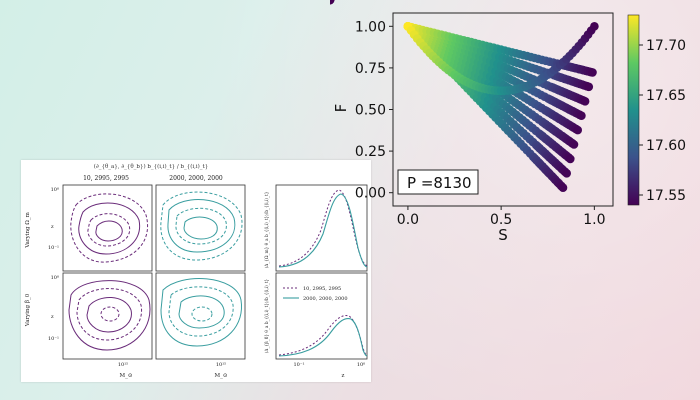 Image resolution: width=700 pixels, height=400 pixels. What do you see at coordinates (55, 190) in the screenshot?
I see `contour-ytick-top: 10⁰` at bounding box center [55, 190].